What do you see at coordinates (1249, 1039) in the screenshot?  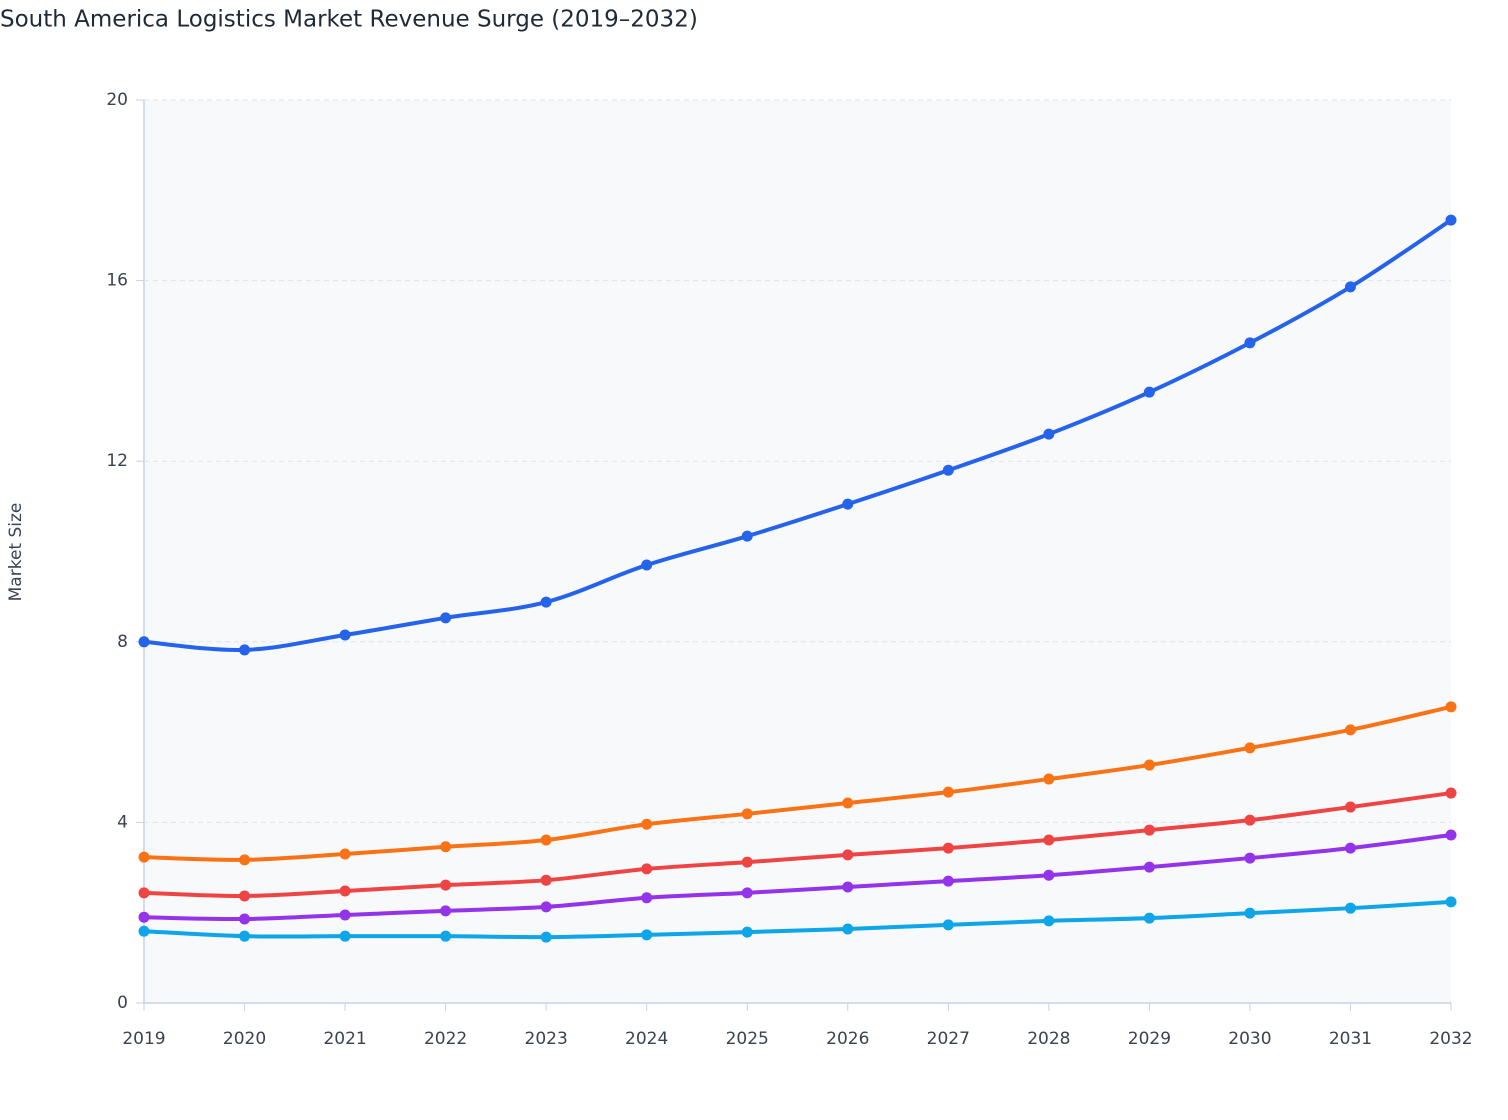 I see `x-tick-label: 2030` at bounding box center [1249, 1039].